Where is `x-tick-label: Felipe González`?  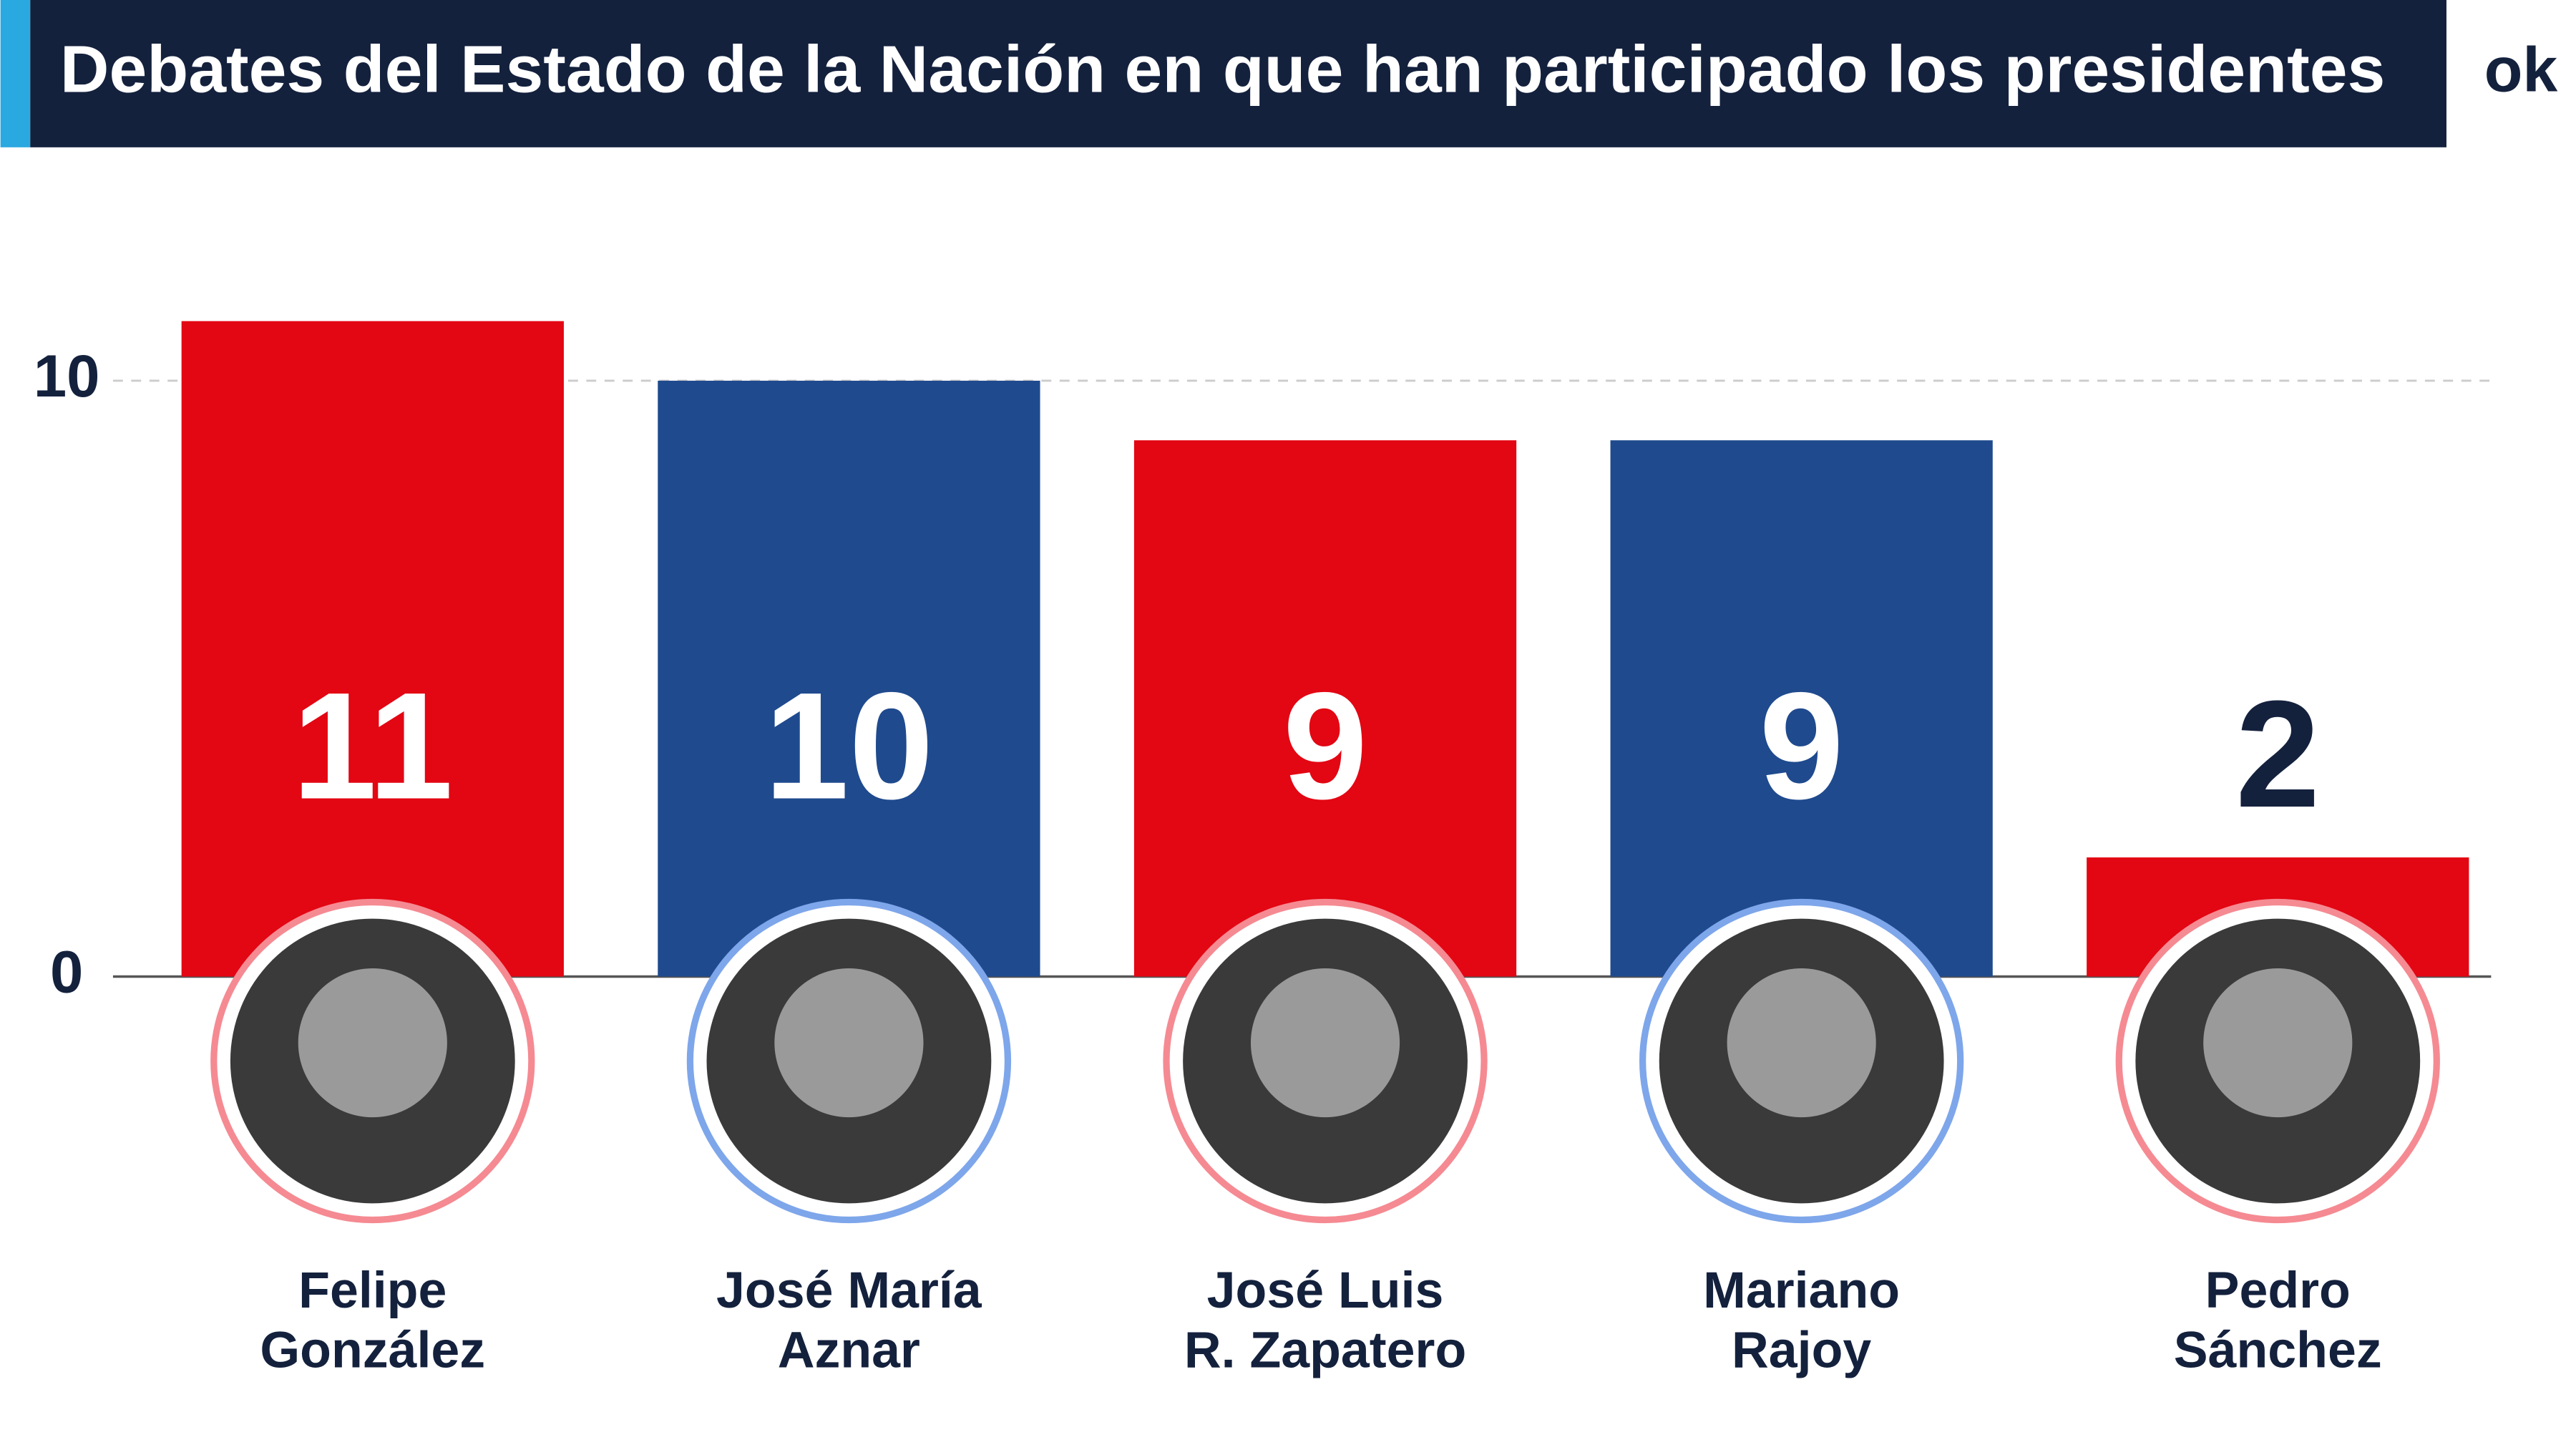
x-tick-label: Felipe González is located at coordinates (373, 1320).